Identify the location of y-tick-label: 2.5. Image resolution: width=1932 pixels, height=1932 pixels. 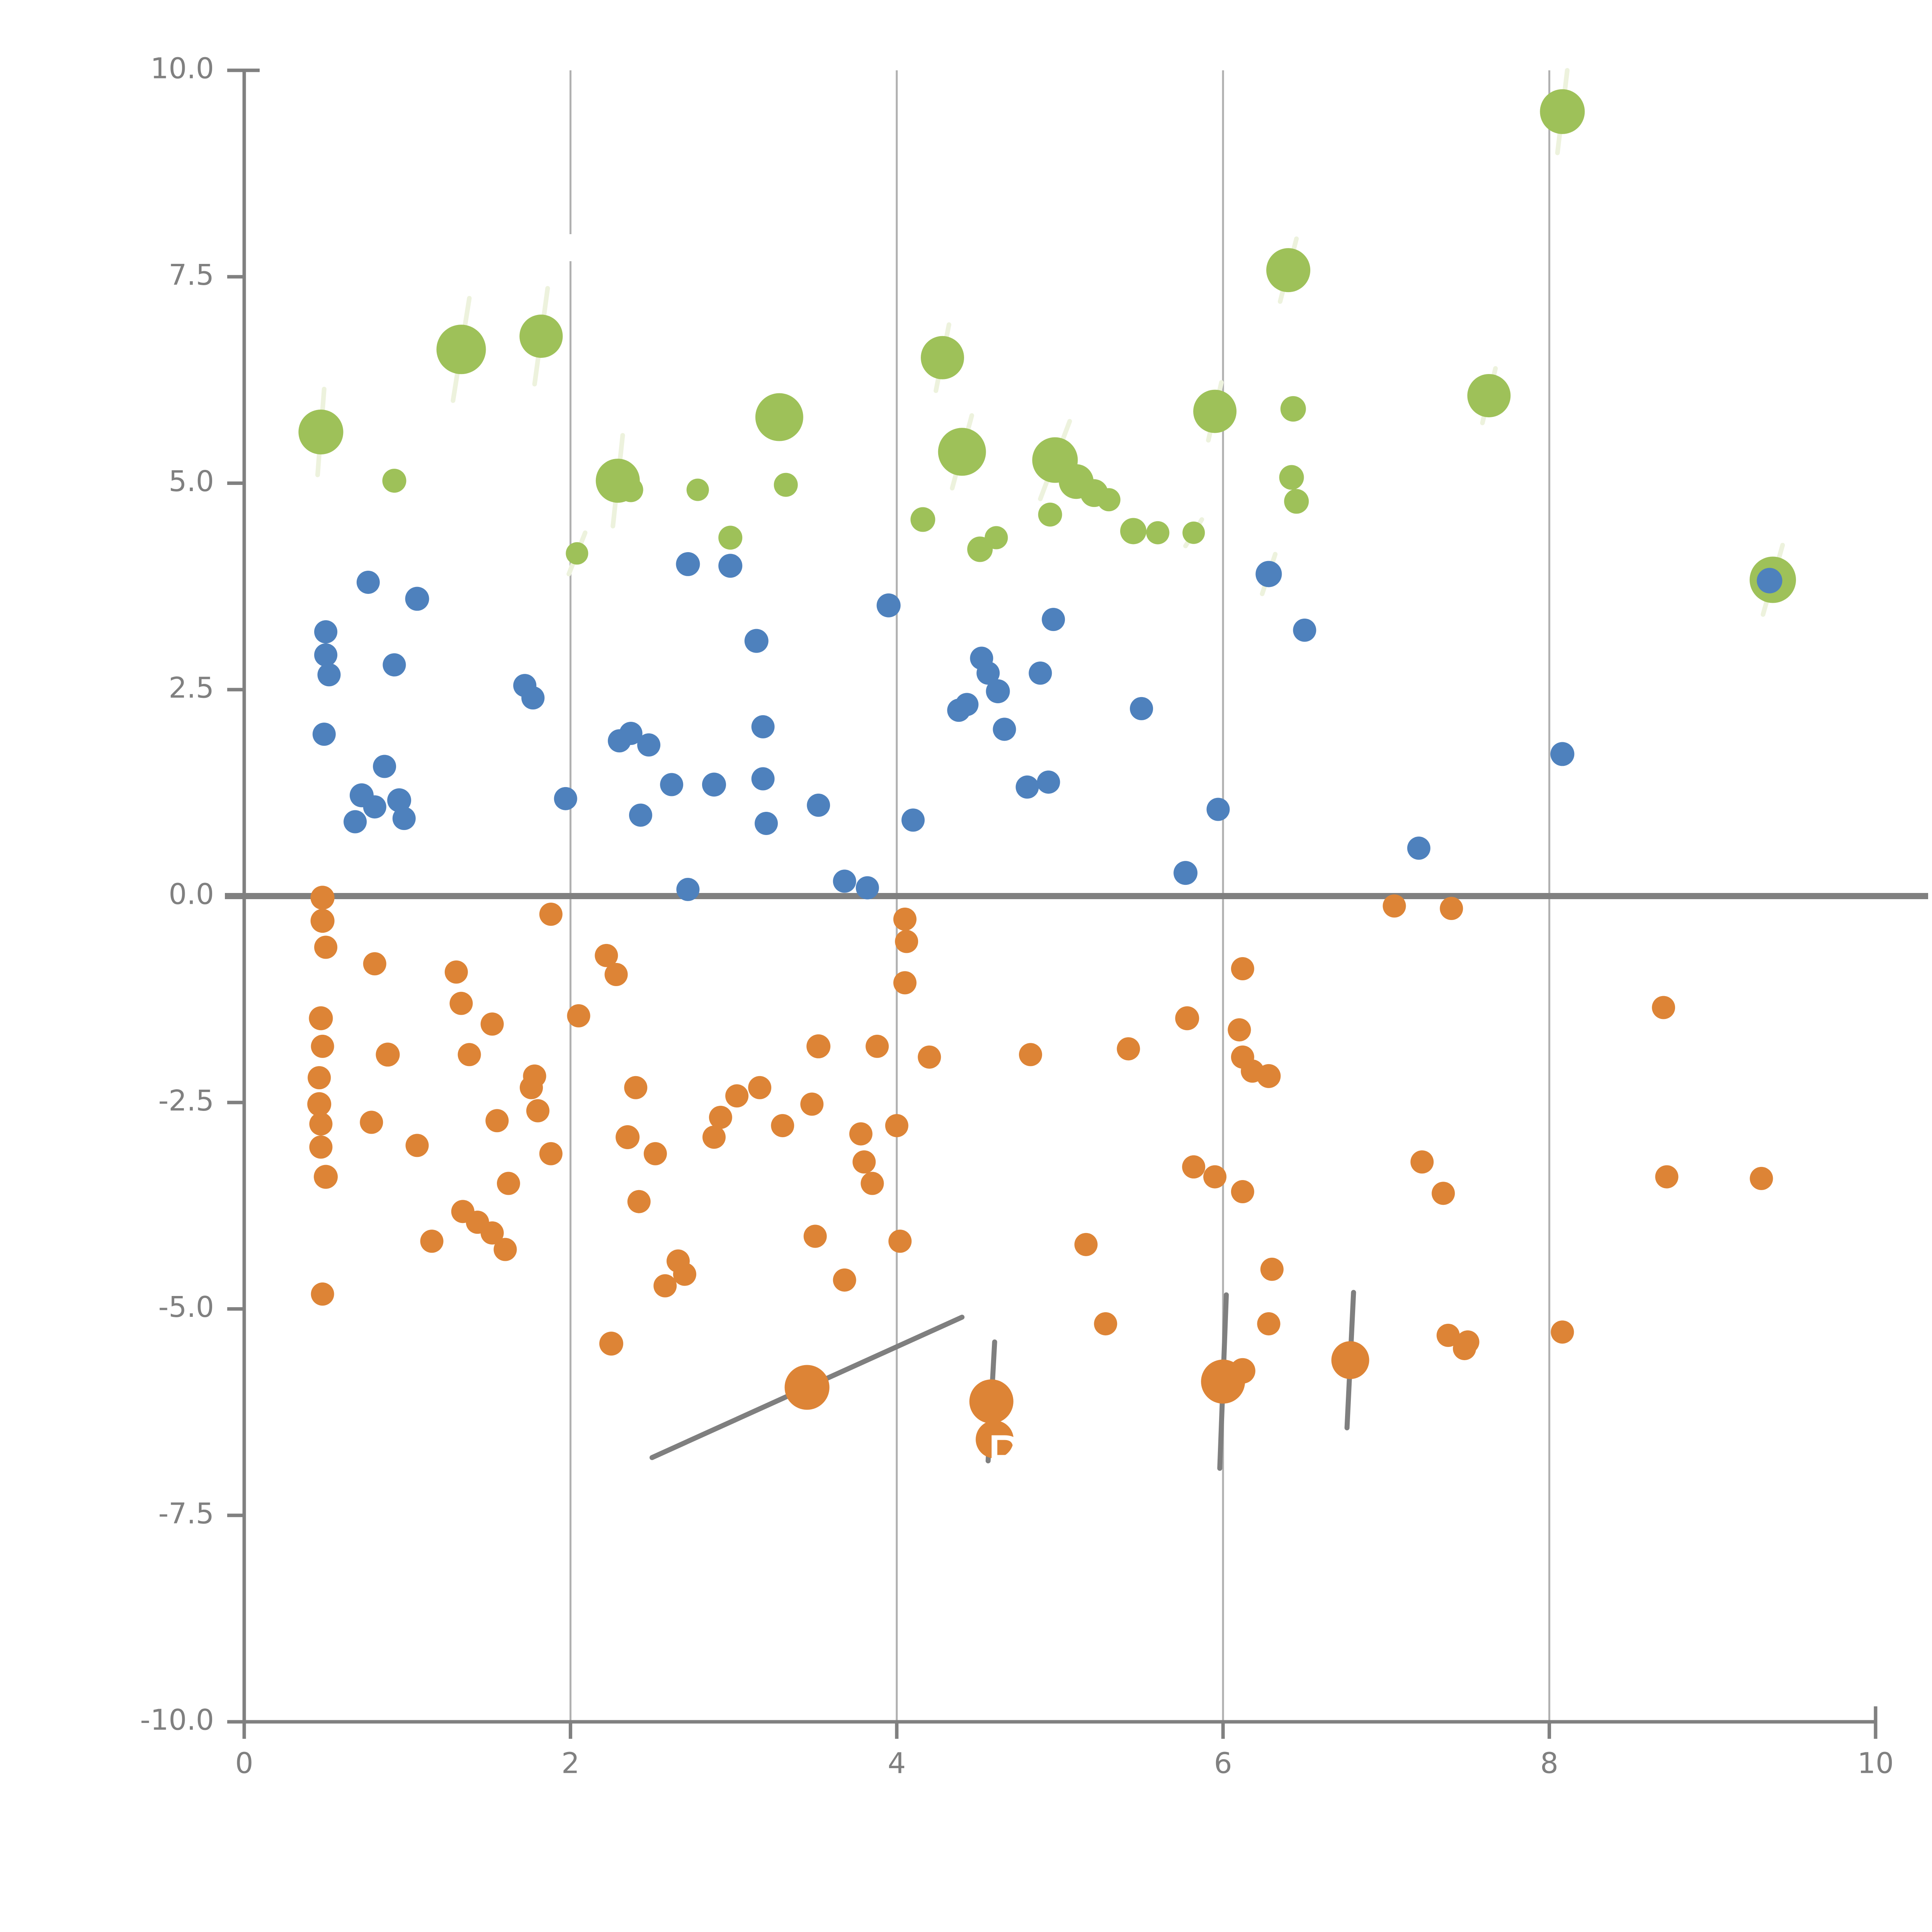
(191, 688).